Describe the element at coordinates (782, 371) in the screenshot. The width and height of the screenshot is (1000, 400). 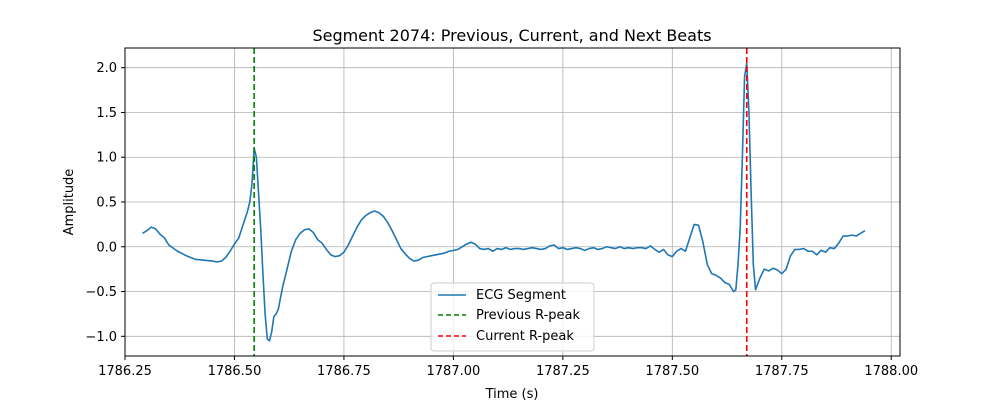
I see `x-tick-label: 1787.75` at that location.